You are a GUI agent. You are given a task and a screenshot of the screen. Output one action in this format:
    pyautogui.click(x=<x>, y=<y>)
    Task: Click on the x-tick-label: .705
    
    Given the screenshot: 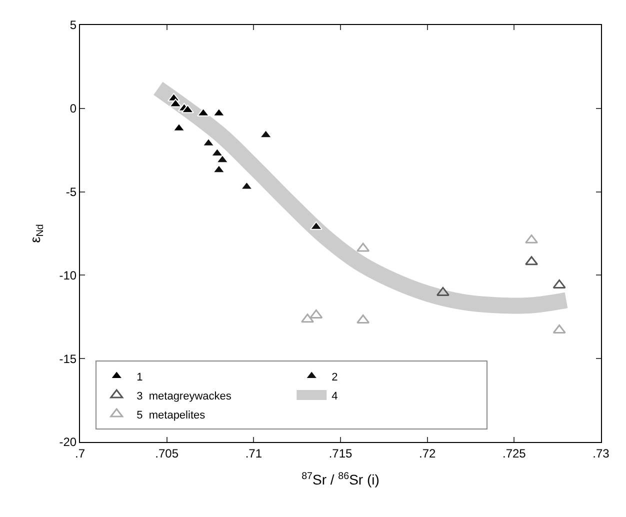 What is the action you would take?
    pyautogui.click(x=167, y=453)
    